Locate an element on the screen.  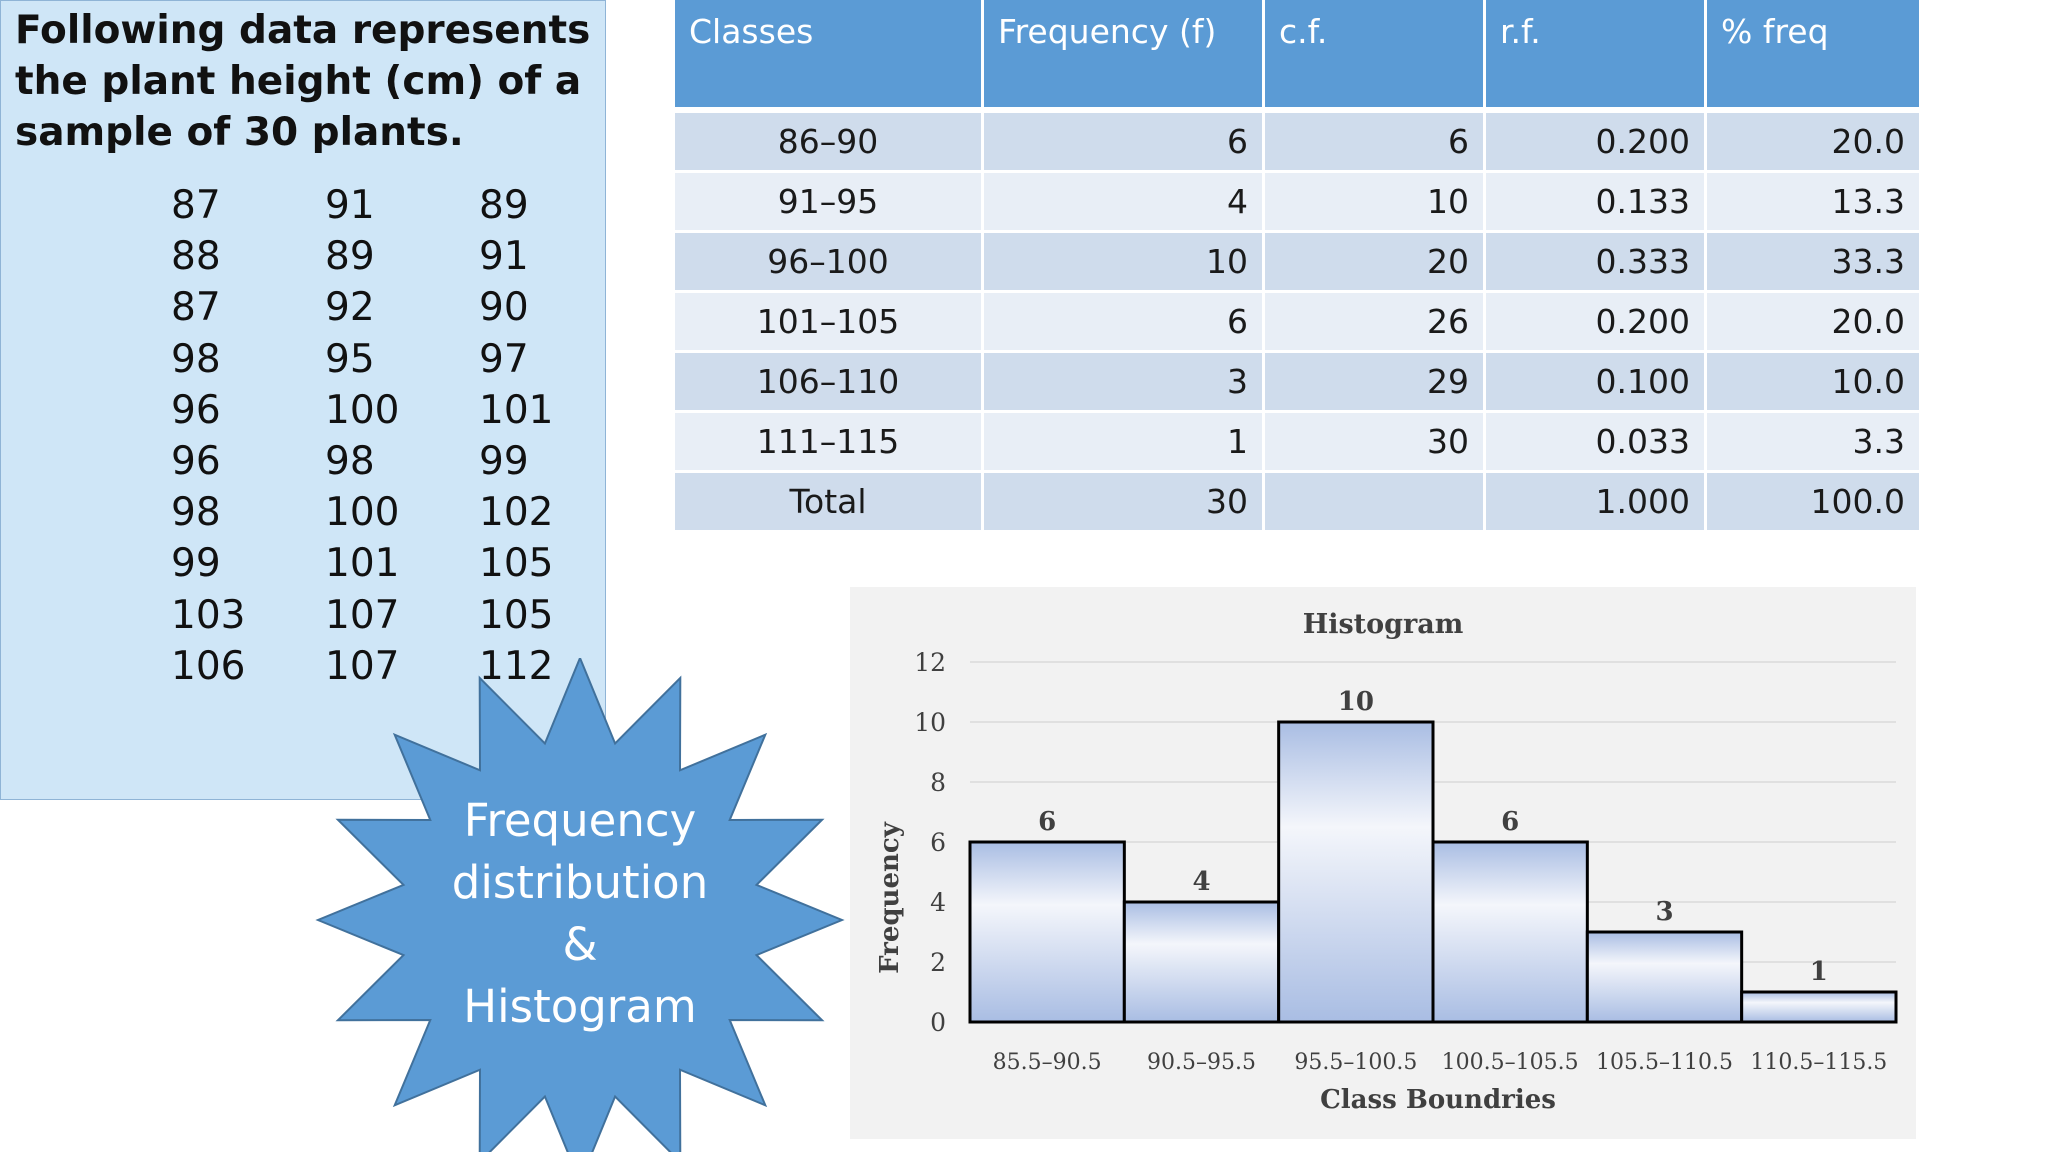
table-cell: 96–100 is located at coordinates (828, 263).